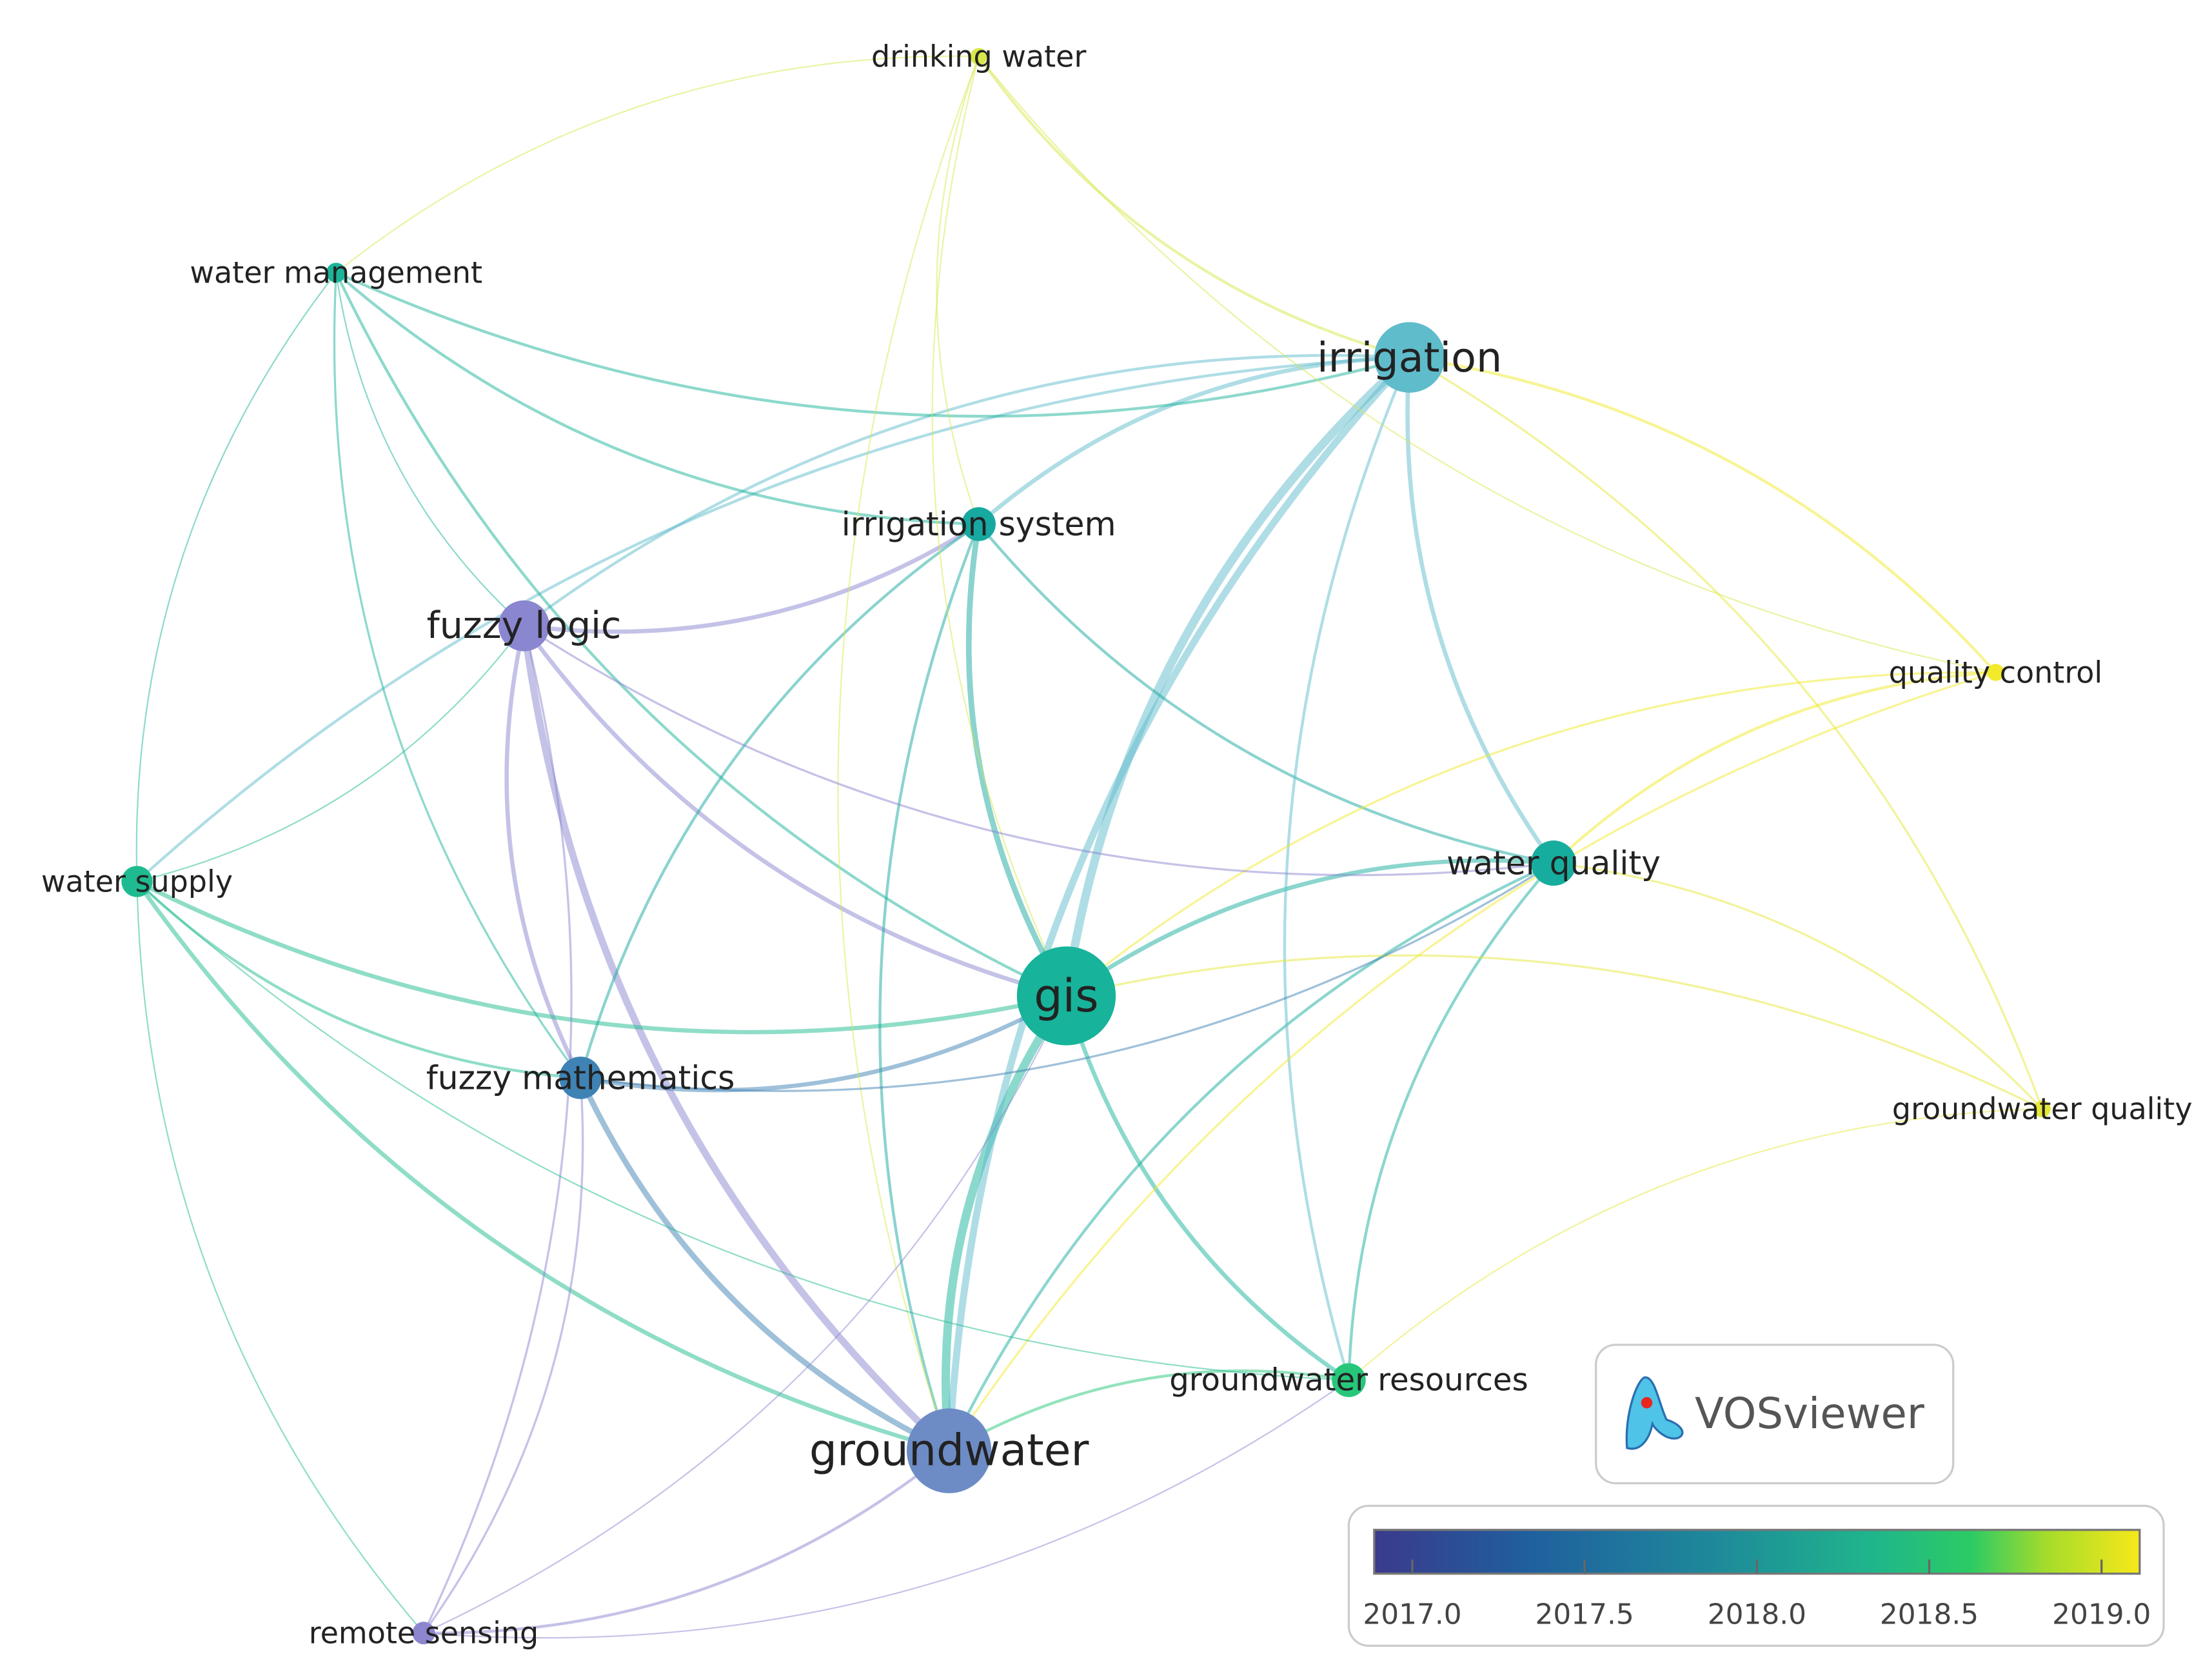  Describe the element at coordinates (1654, 1413) in the screenshot. I see `logo-icon` at that location.